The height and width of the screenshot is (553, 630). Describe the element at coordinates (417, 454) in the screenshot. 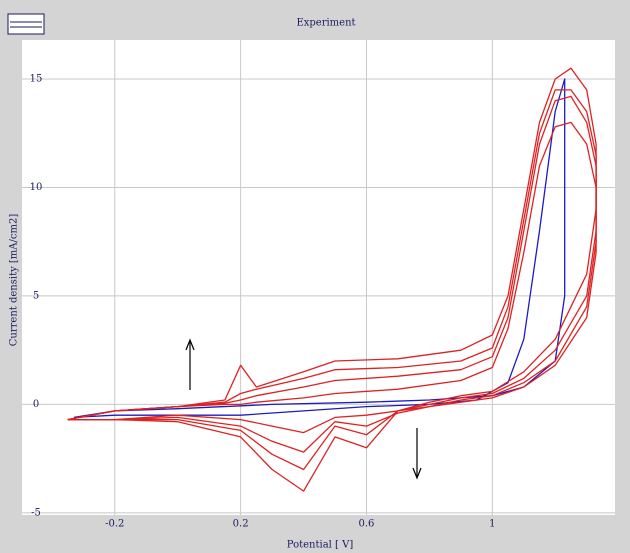

I see `arrow-down` at that location.